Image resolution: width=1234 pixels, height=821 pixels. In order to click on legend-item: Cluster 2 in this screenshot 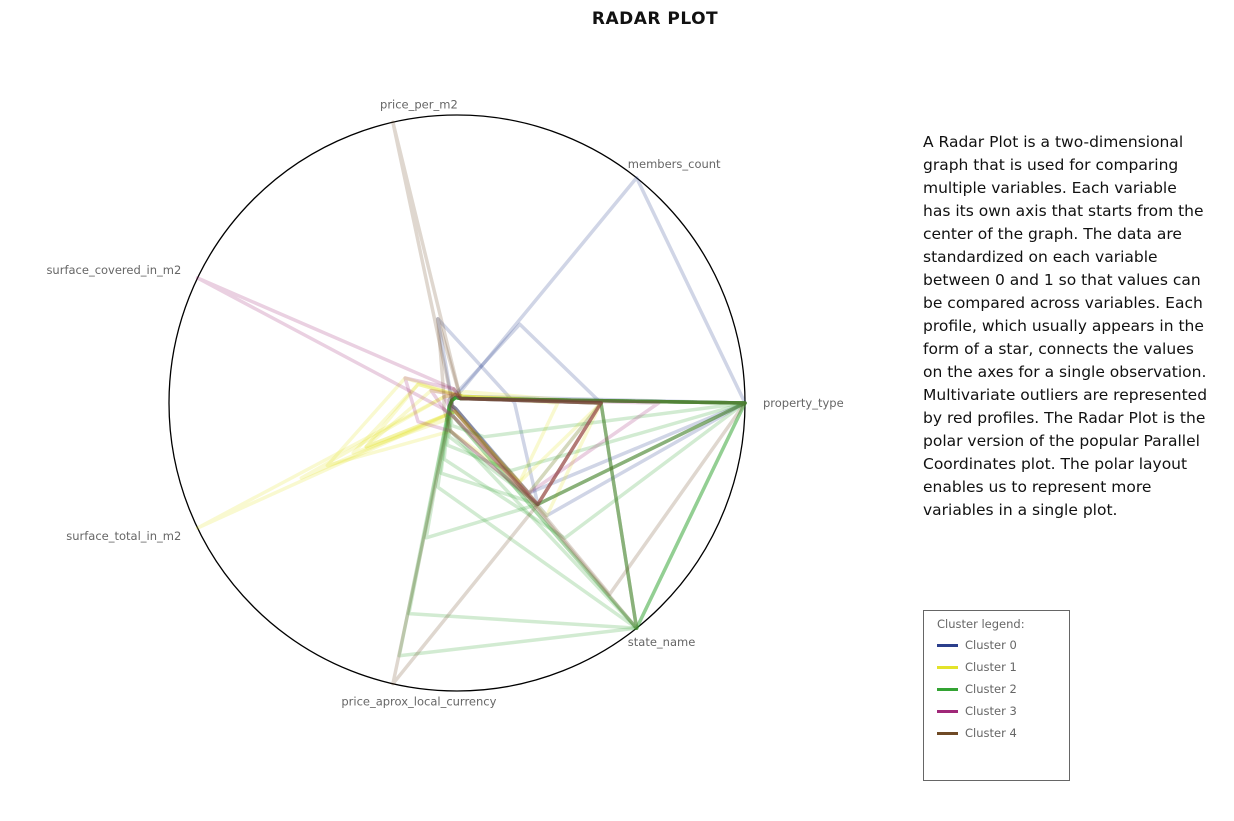, I will do `click(1003, 689)`.